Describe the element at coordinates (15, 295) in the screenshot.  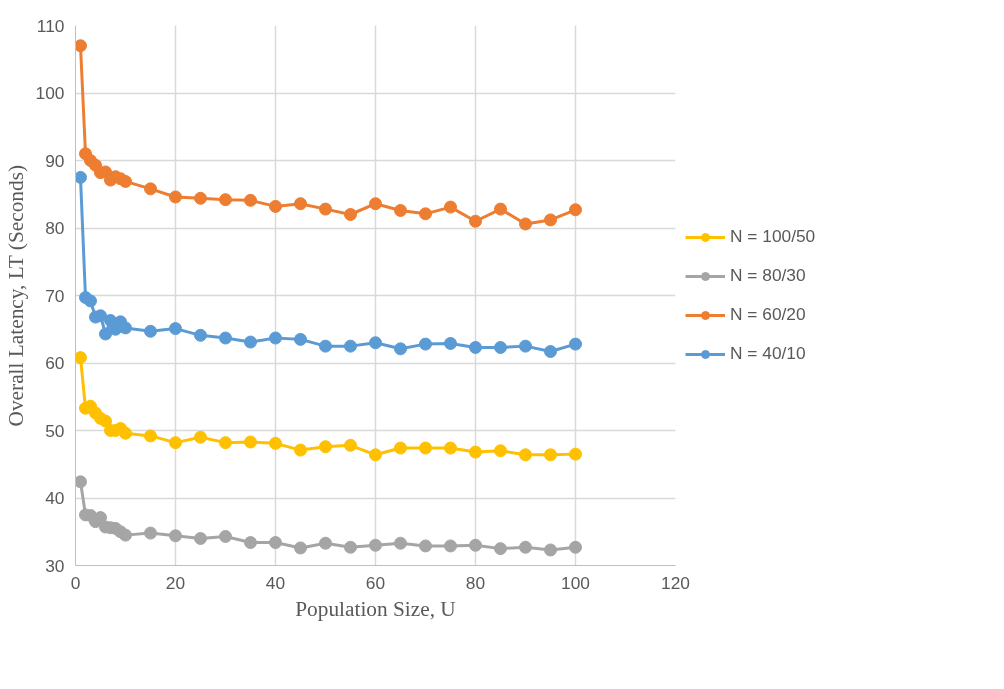
I see `y-axis-title: Overall Latency, LT (Seconds)` at that location.